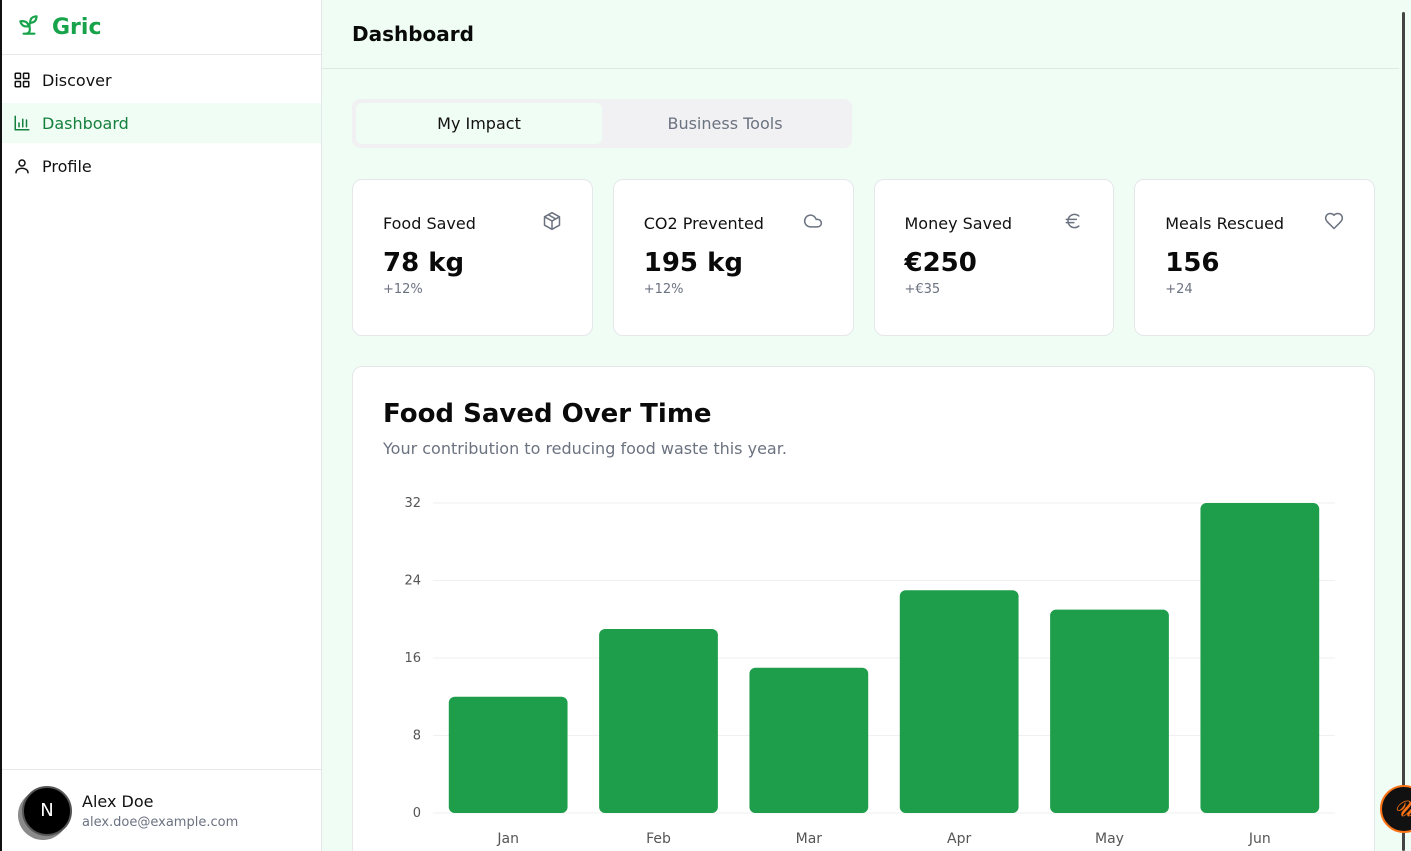 The height and width of the screenshot is (851, 1411). I want to click on brand: Gric, so click(161, 27).